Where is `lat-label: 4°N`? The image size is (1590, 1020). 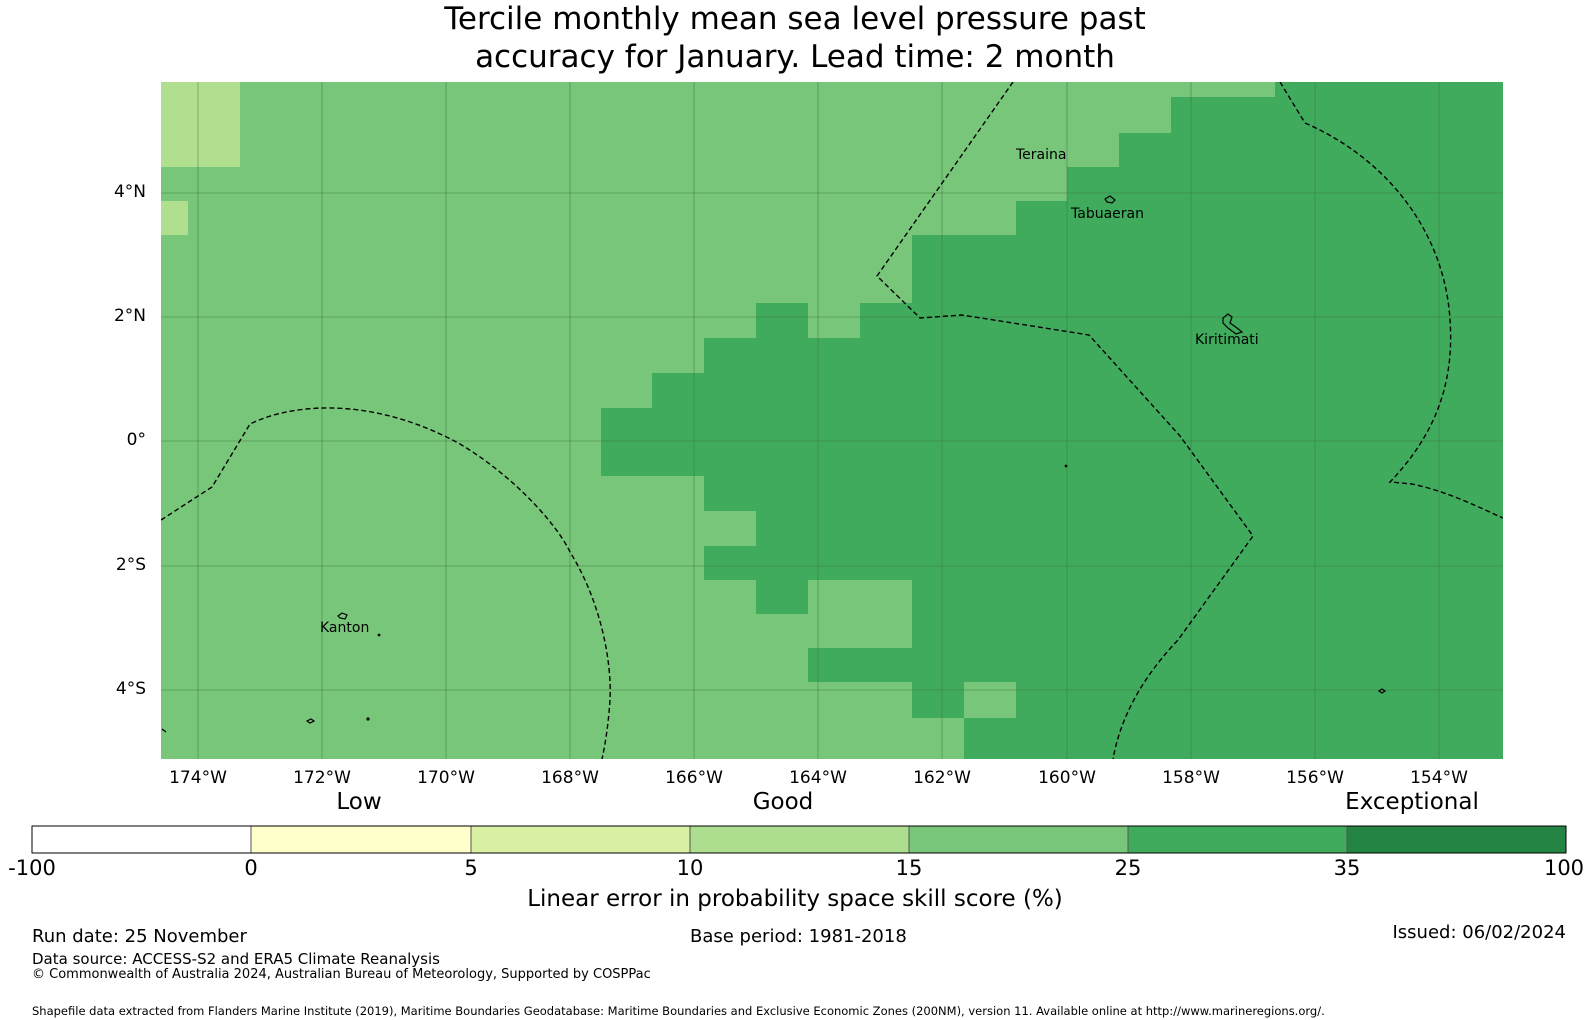
lat-label: 4°N is located at coordinates (129, 192).